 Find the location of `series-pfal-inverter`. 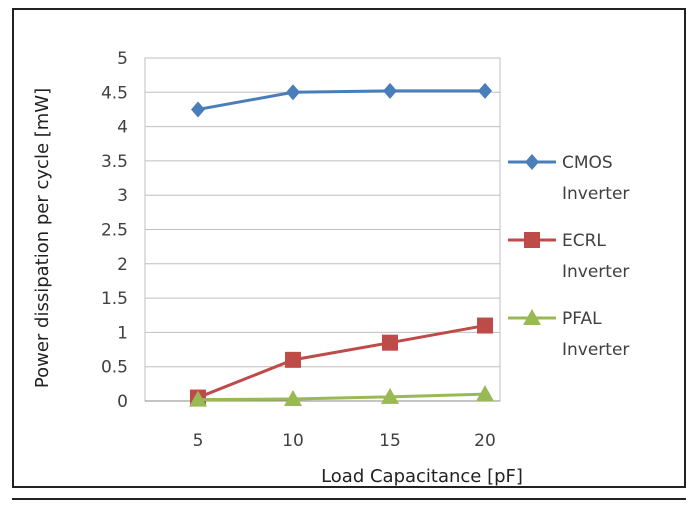

series-pfal-inverter is located at coordinates (341, 396).